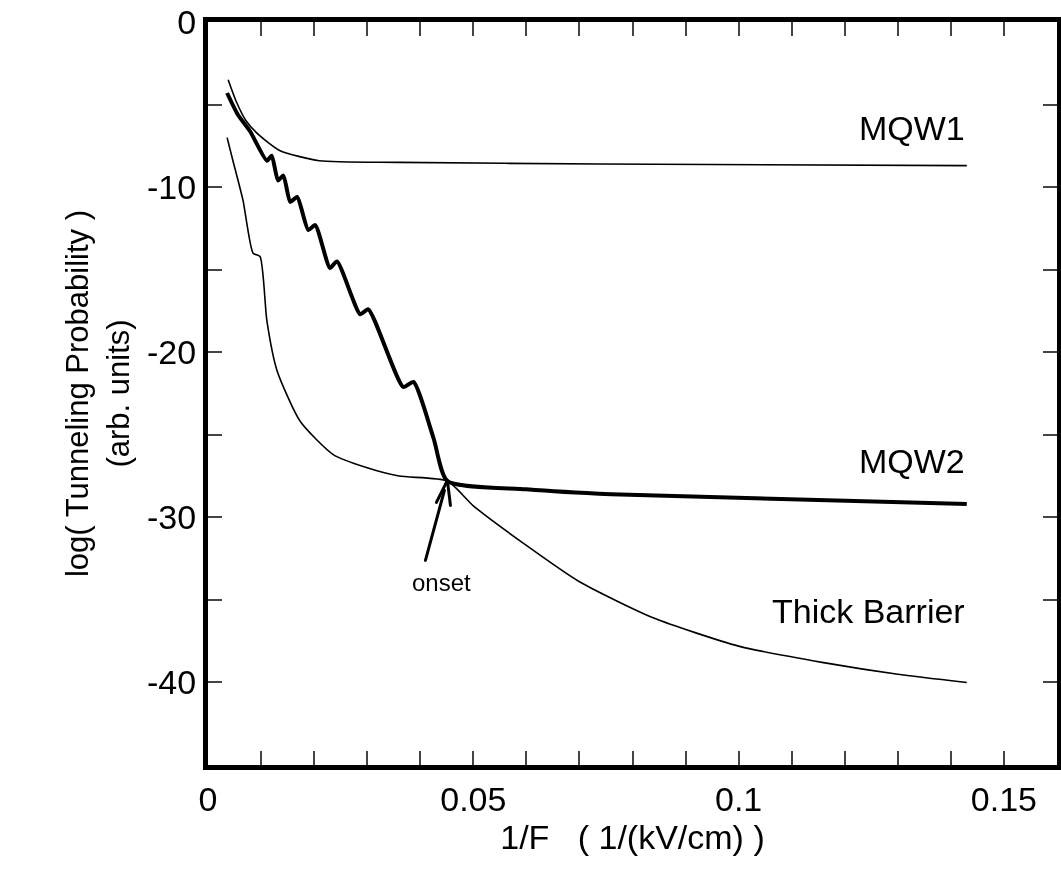 This screenshot has width=1061, height=883. I want to click on y-tick-label: -40, so click(172, 682).